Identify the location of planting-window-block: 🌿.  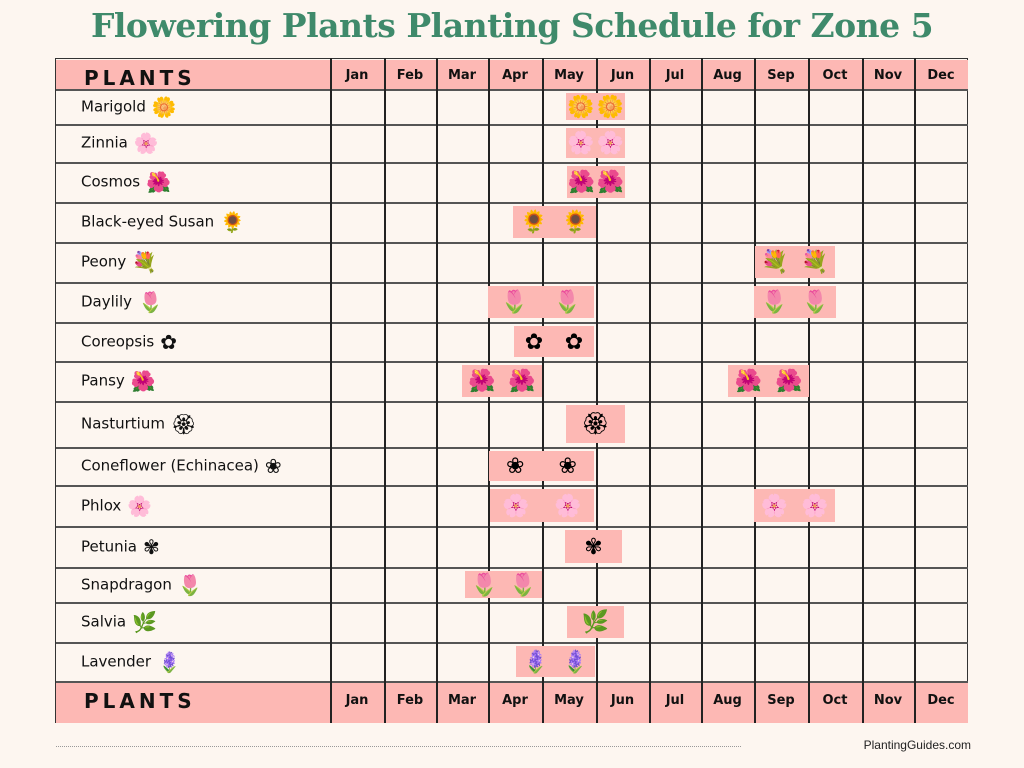
(595, 622).